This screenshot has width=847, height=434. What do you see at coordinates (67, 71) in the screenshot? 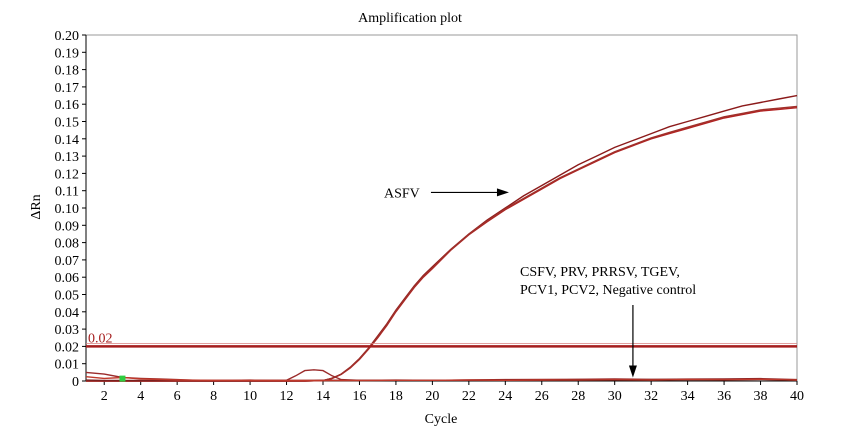
I see `y-tick-label: 0.18` at bounding box center [67, 71].